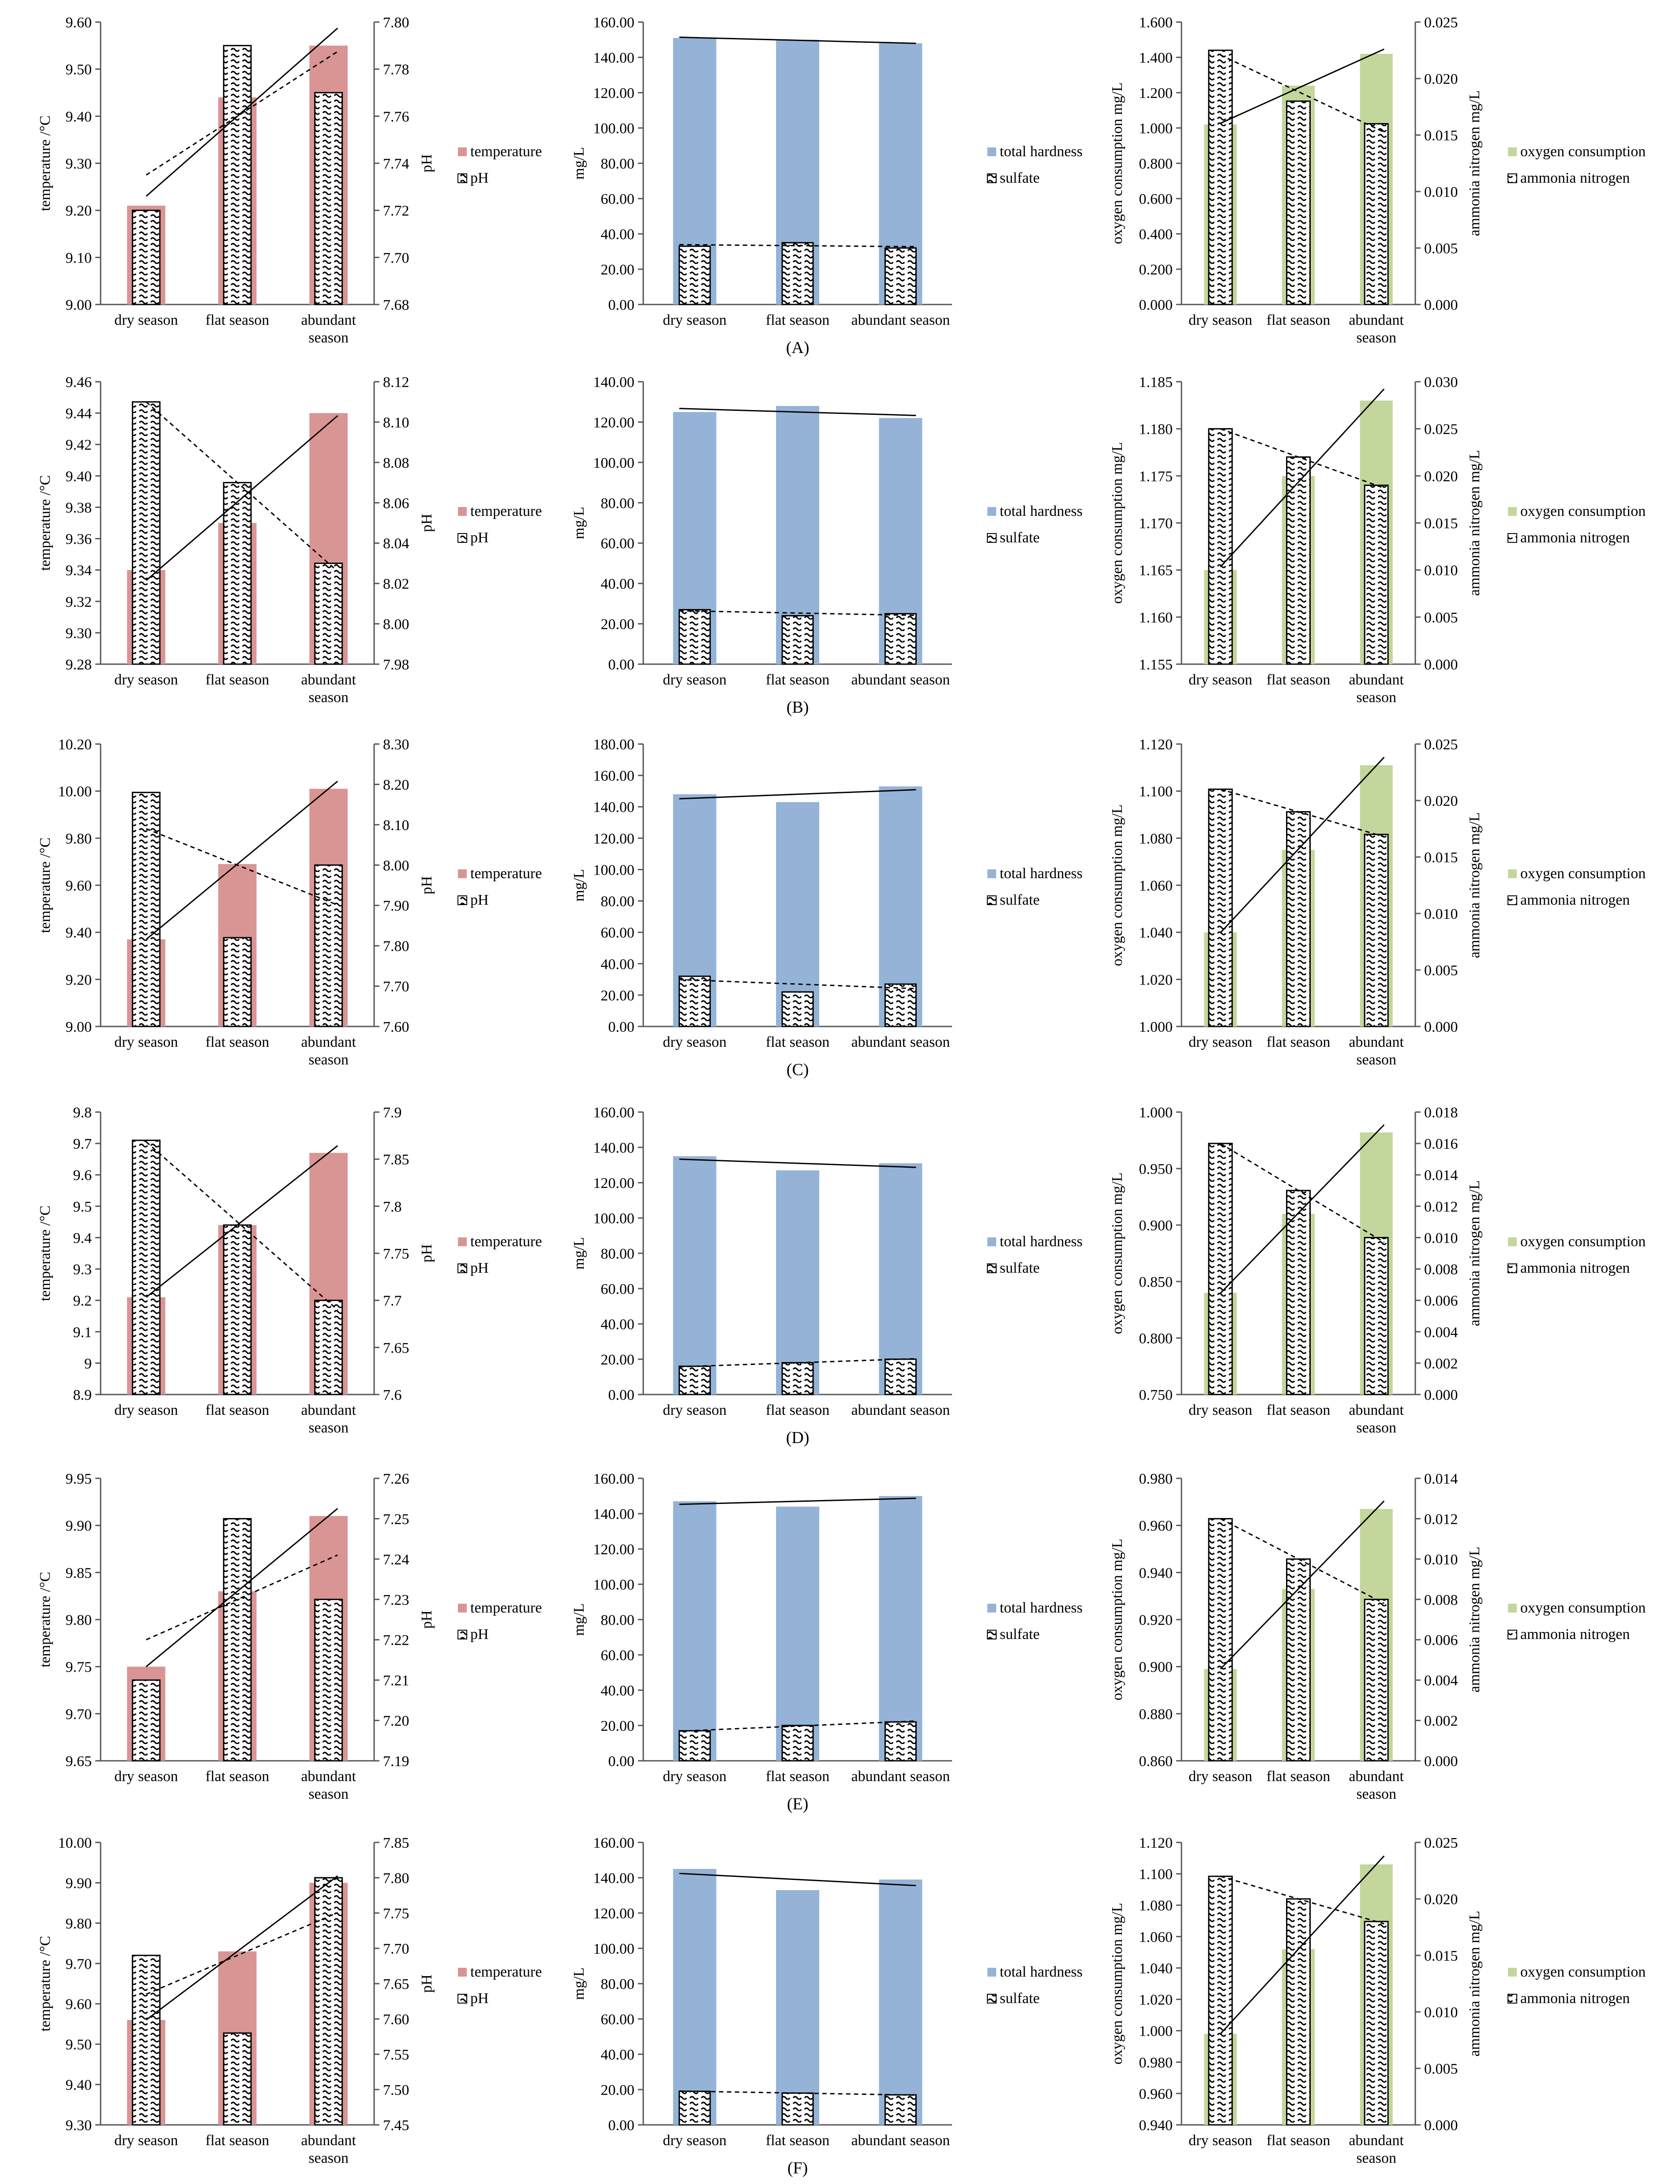 The width and height of the screenshot is (1680, 2184). Describe the element at coordinates (396, 422) in the screenshot. I see `tick-label-right: 8.10` at that location.